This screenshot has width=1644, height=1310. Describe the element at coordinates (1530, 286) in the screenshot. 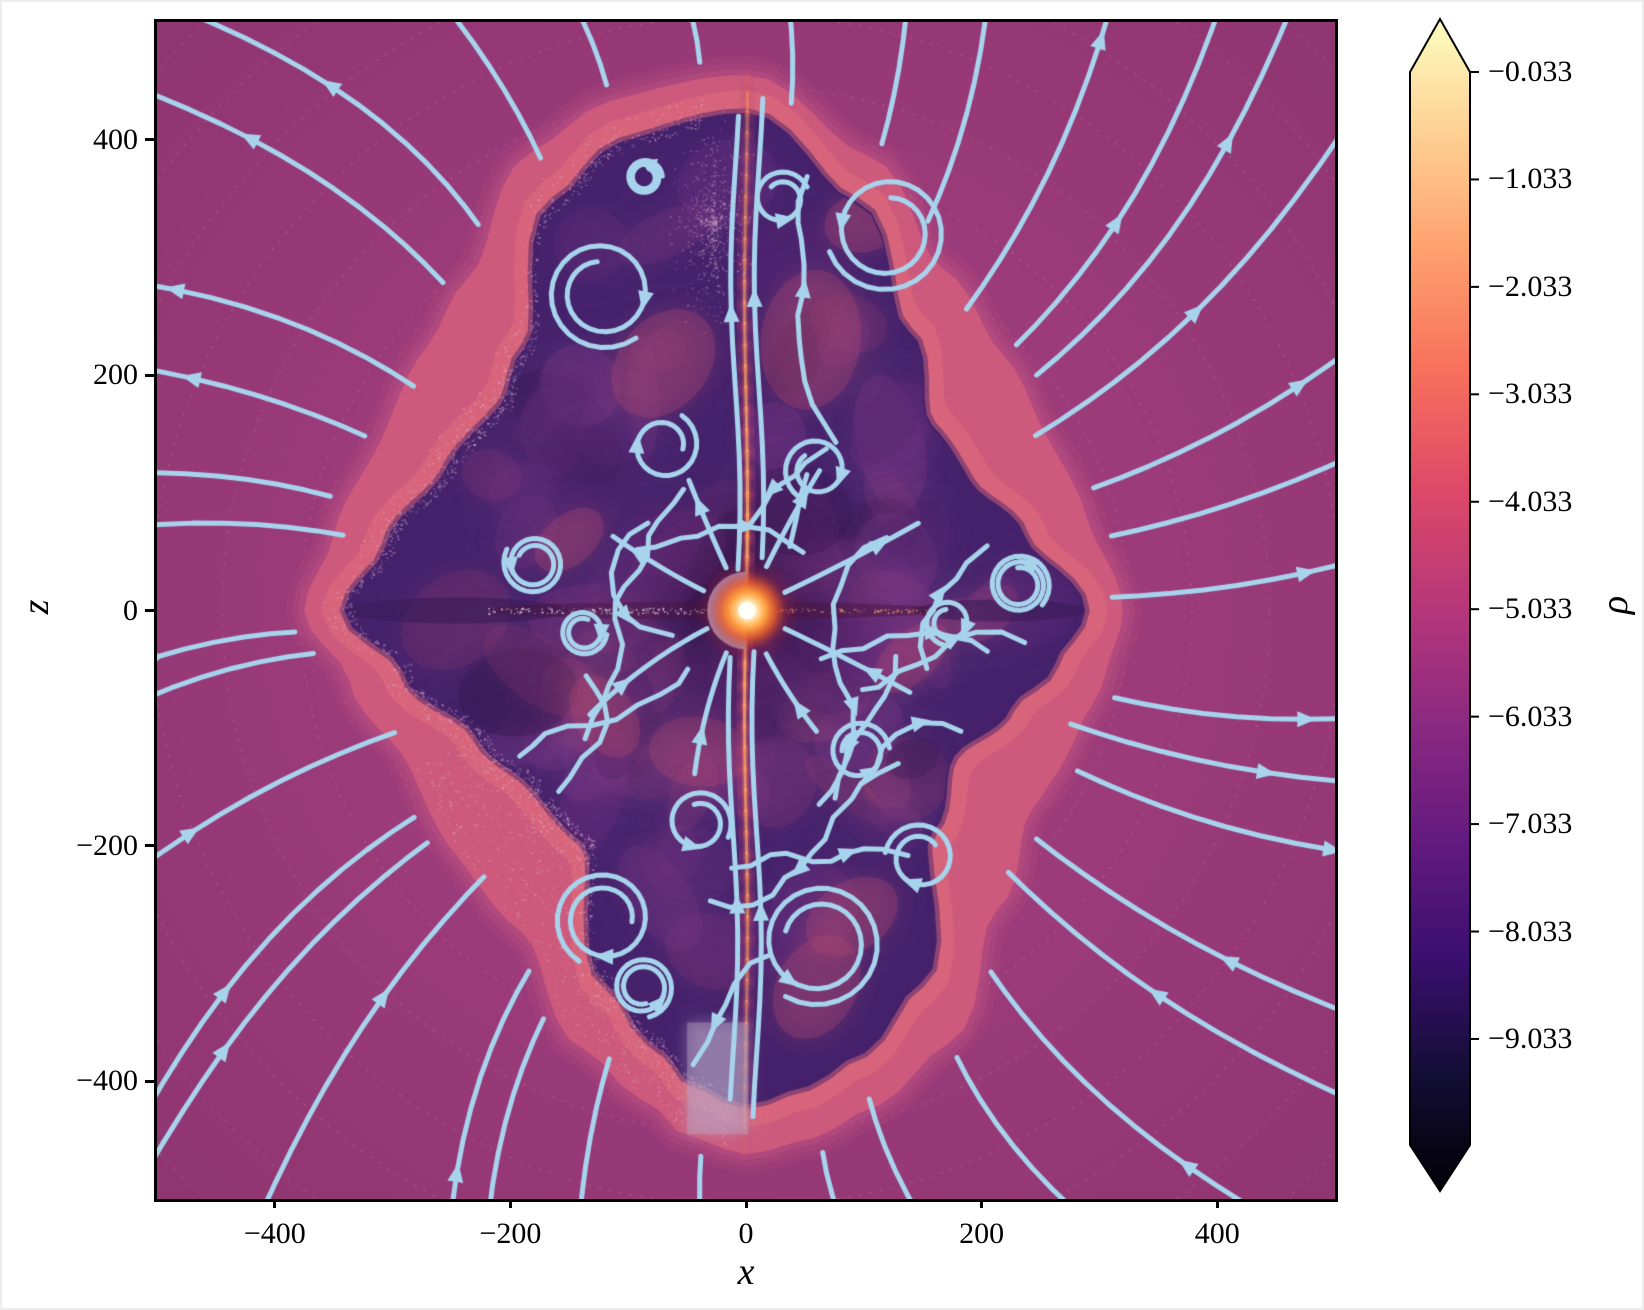

I see `colorbar-tick-label: −2.033` at that location.